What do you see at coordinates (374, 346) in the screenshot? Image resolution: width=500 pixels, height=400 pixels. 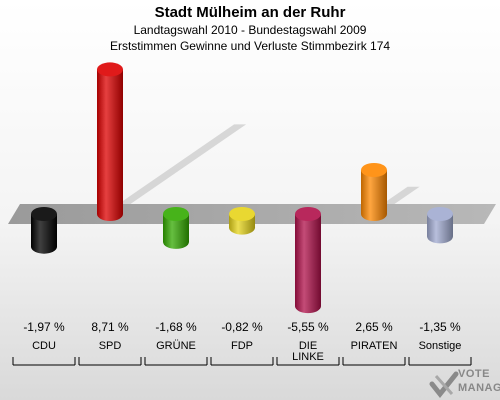 I see `category-label-5: PIRATEN` at bounding box center [374, 346].